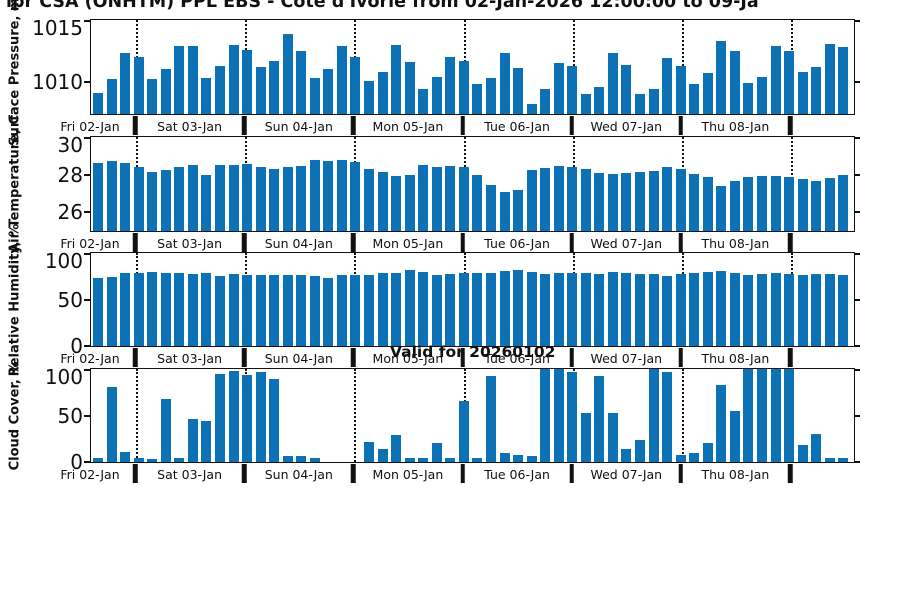 The height and width of the screenshot is (600, 900). I want to click on y-tick-label: 100, so click(63, 261).